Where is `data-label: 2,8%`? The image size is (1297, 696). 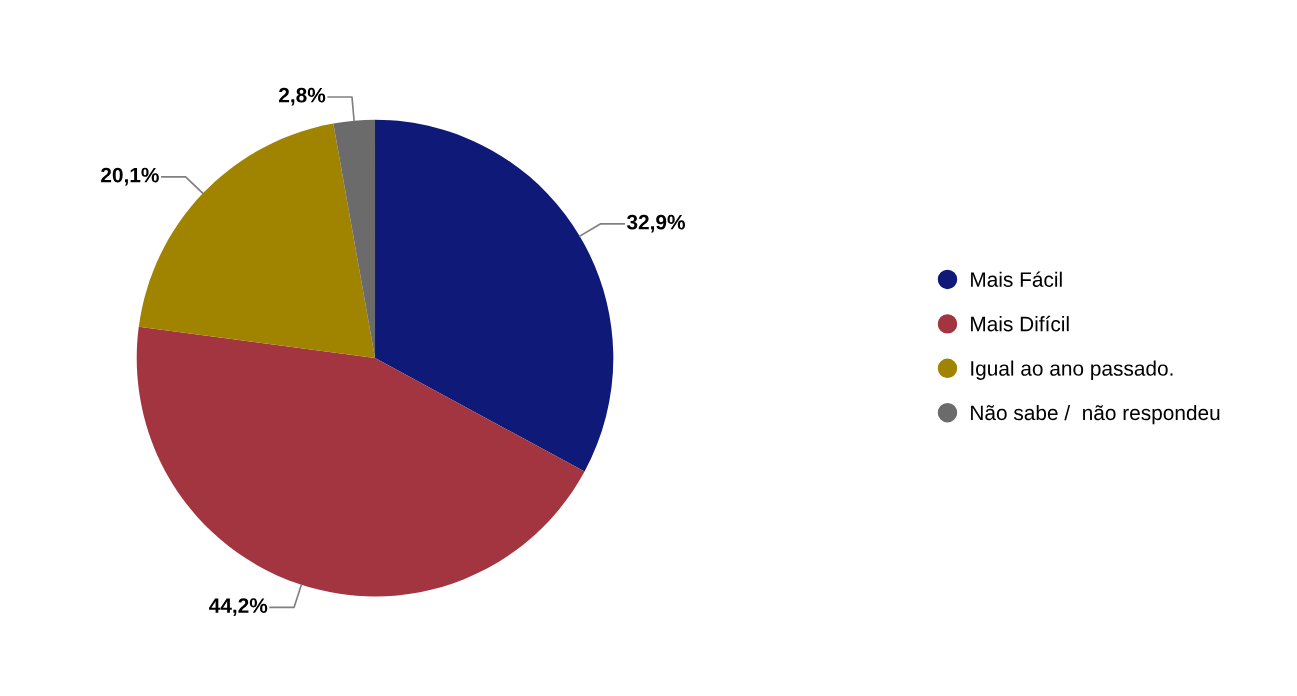
data-label: 2,8% is located at coordinates (302, 96).